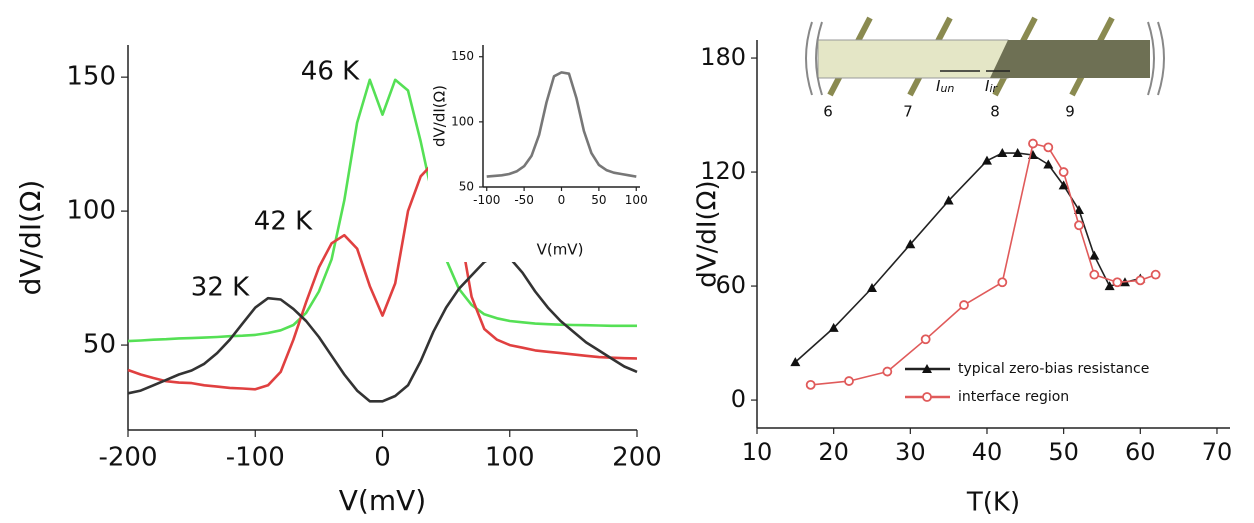 The height and width of the screenshot is (523, 1254). I want to click on contact-label: 6, so click(828, 112).